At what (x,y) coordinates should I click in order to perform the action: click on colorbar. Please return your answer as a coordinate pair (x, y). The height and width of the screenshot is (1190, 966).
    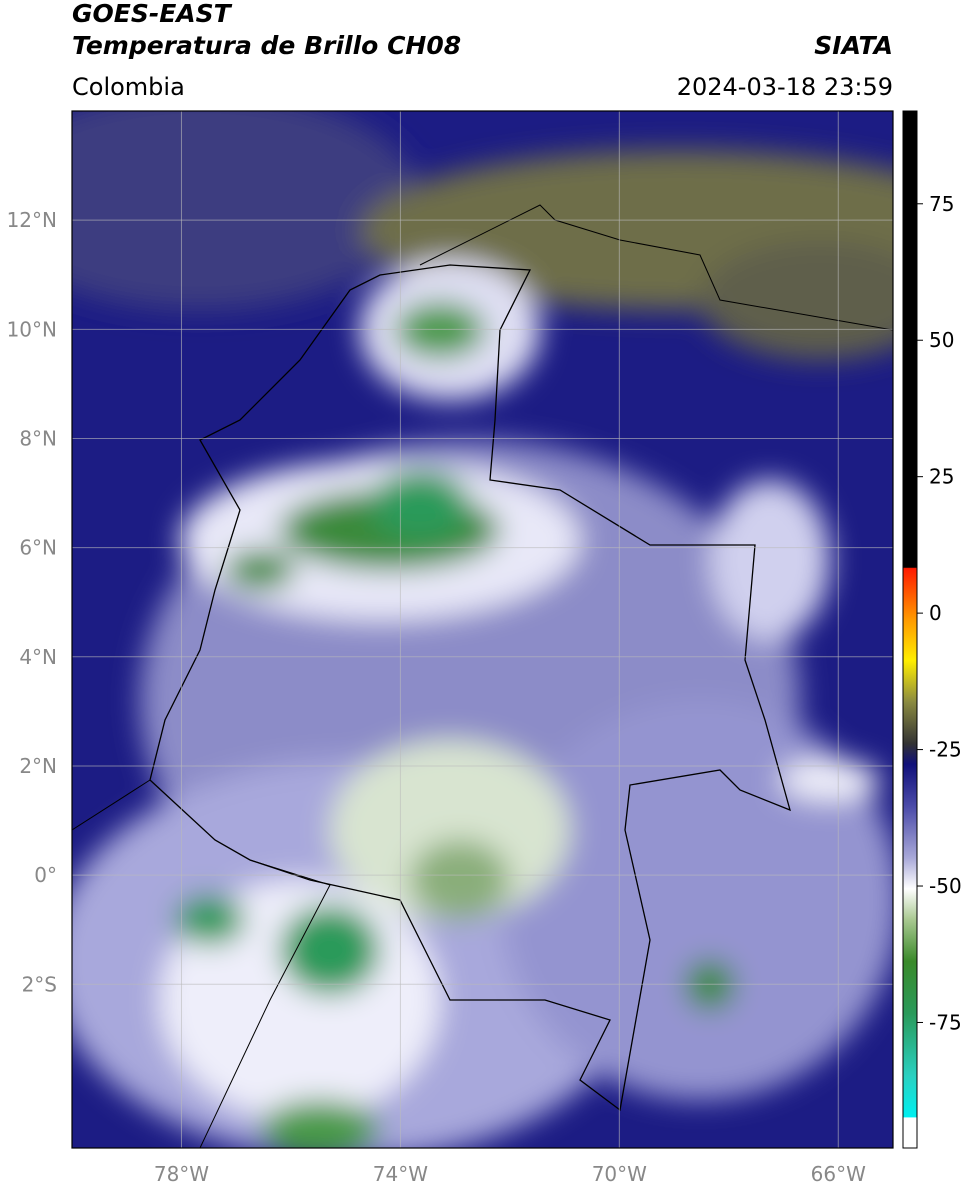
    Looking at the image, I should click on (910, 629).